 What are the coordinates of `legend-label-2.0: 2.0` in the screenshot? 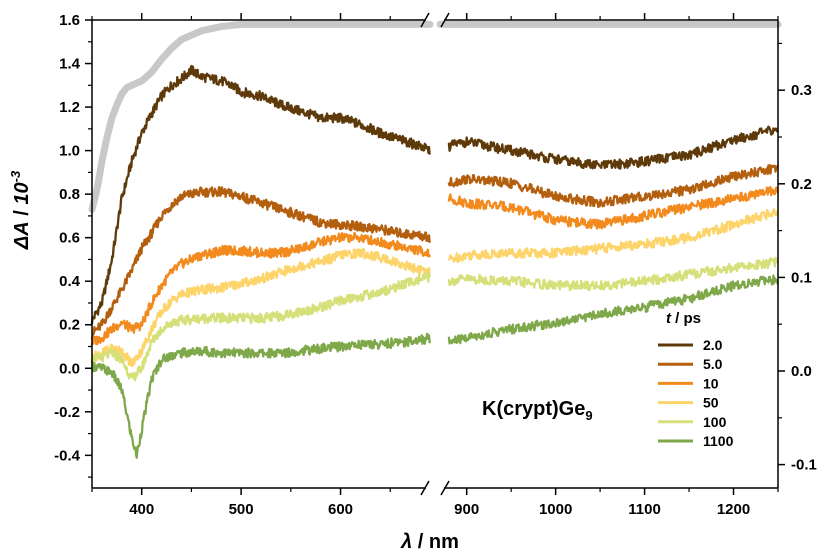 It's located at (713, 345).